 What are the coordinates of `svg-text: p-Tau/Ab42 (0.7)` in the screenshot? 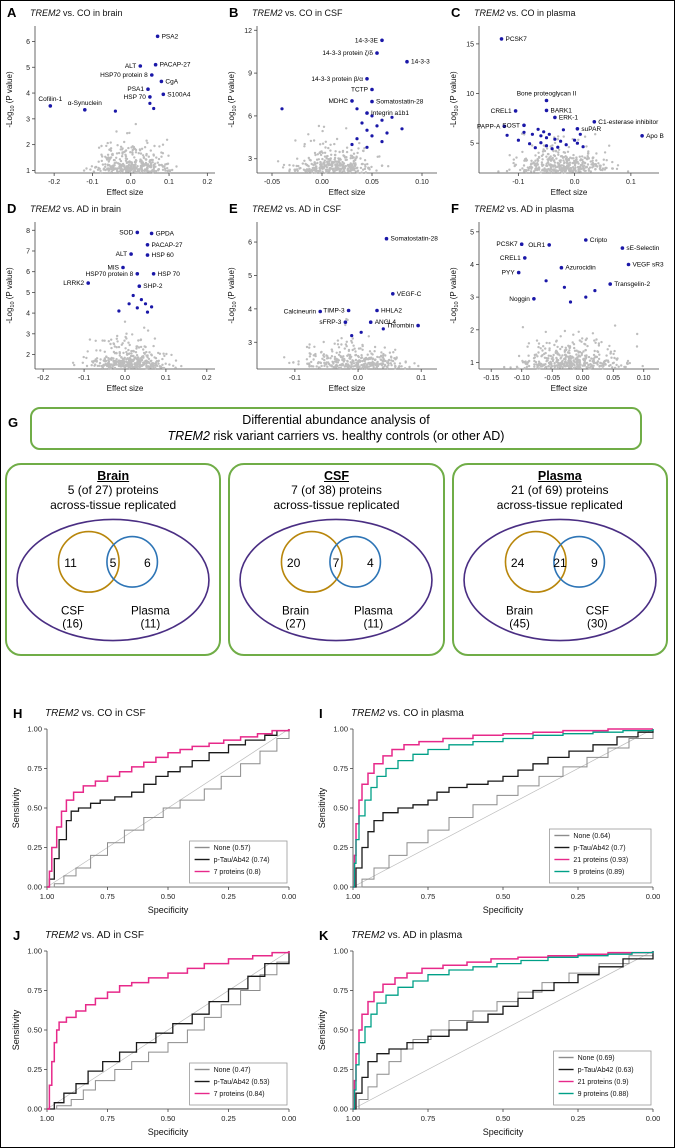 It's located at (599, 848).